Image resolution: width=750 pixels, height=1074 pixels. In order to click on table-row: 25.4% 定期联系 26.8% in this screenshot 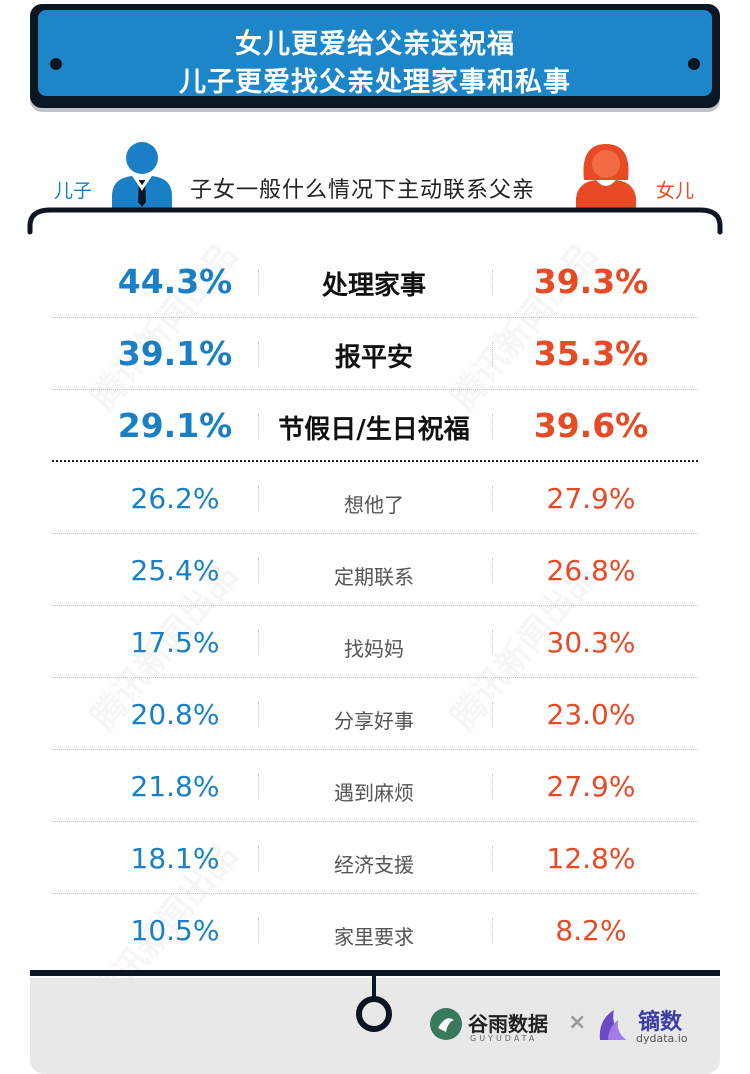, I will do `click(375, 570)`.